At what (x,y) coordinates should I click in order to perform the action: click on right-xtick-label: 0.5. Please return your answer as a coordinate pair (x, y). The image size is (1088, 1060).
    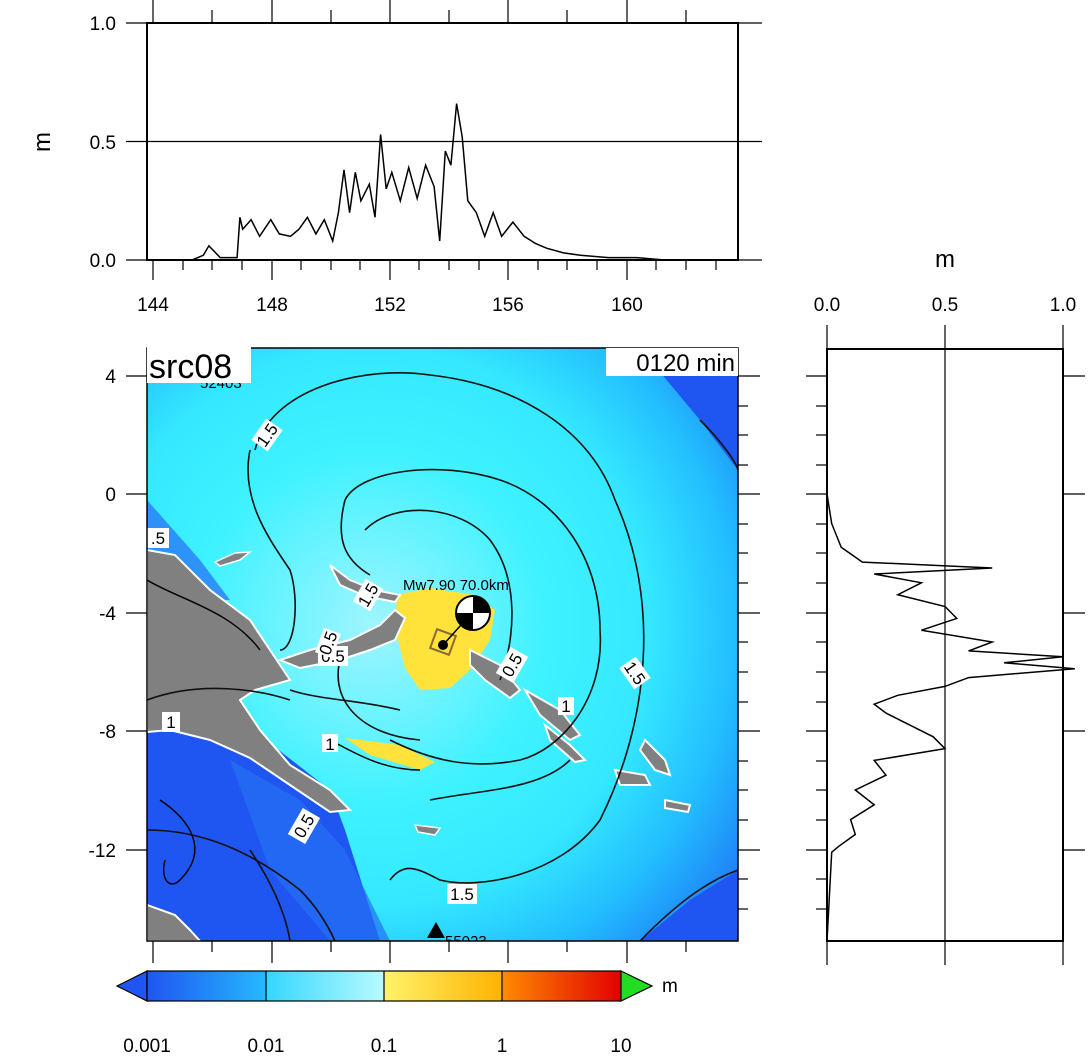
    Looking at the image, I should click on (945, 305).